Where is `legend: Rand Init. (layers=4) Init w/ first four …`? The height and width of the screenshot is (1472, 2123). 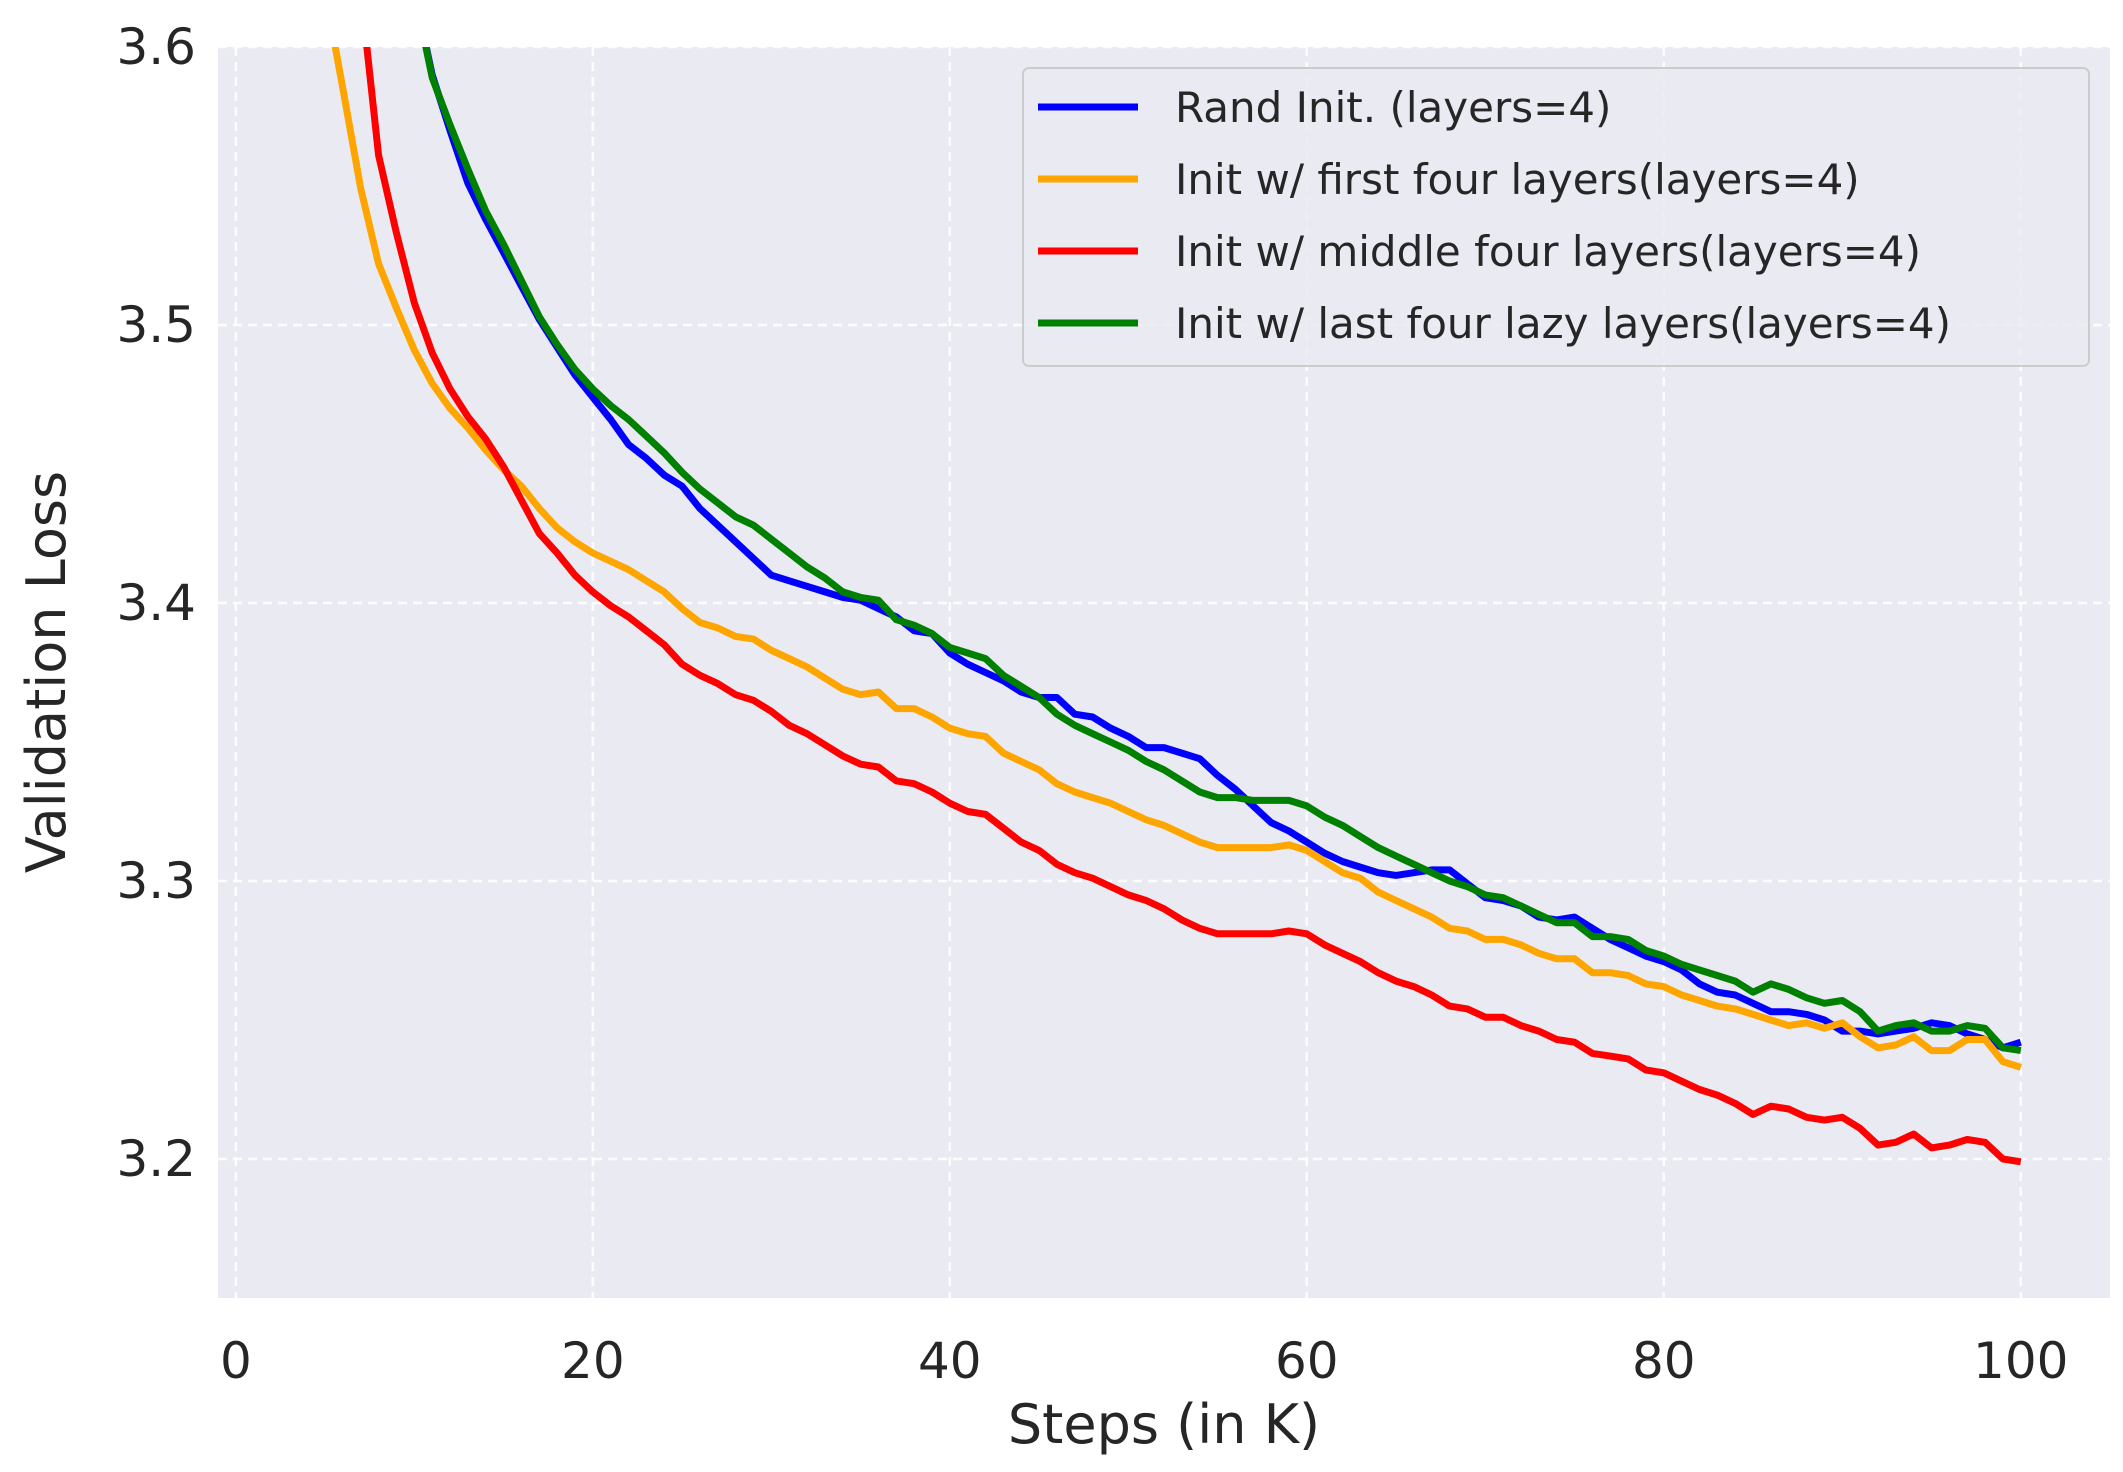 legend: Rand Init. (layers=4) Init w/ first four … is located at coordinates (1556, 217).